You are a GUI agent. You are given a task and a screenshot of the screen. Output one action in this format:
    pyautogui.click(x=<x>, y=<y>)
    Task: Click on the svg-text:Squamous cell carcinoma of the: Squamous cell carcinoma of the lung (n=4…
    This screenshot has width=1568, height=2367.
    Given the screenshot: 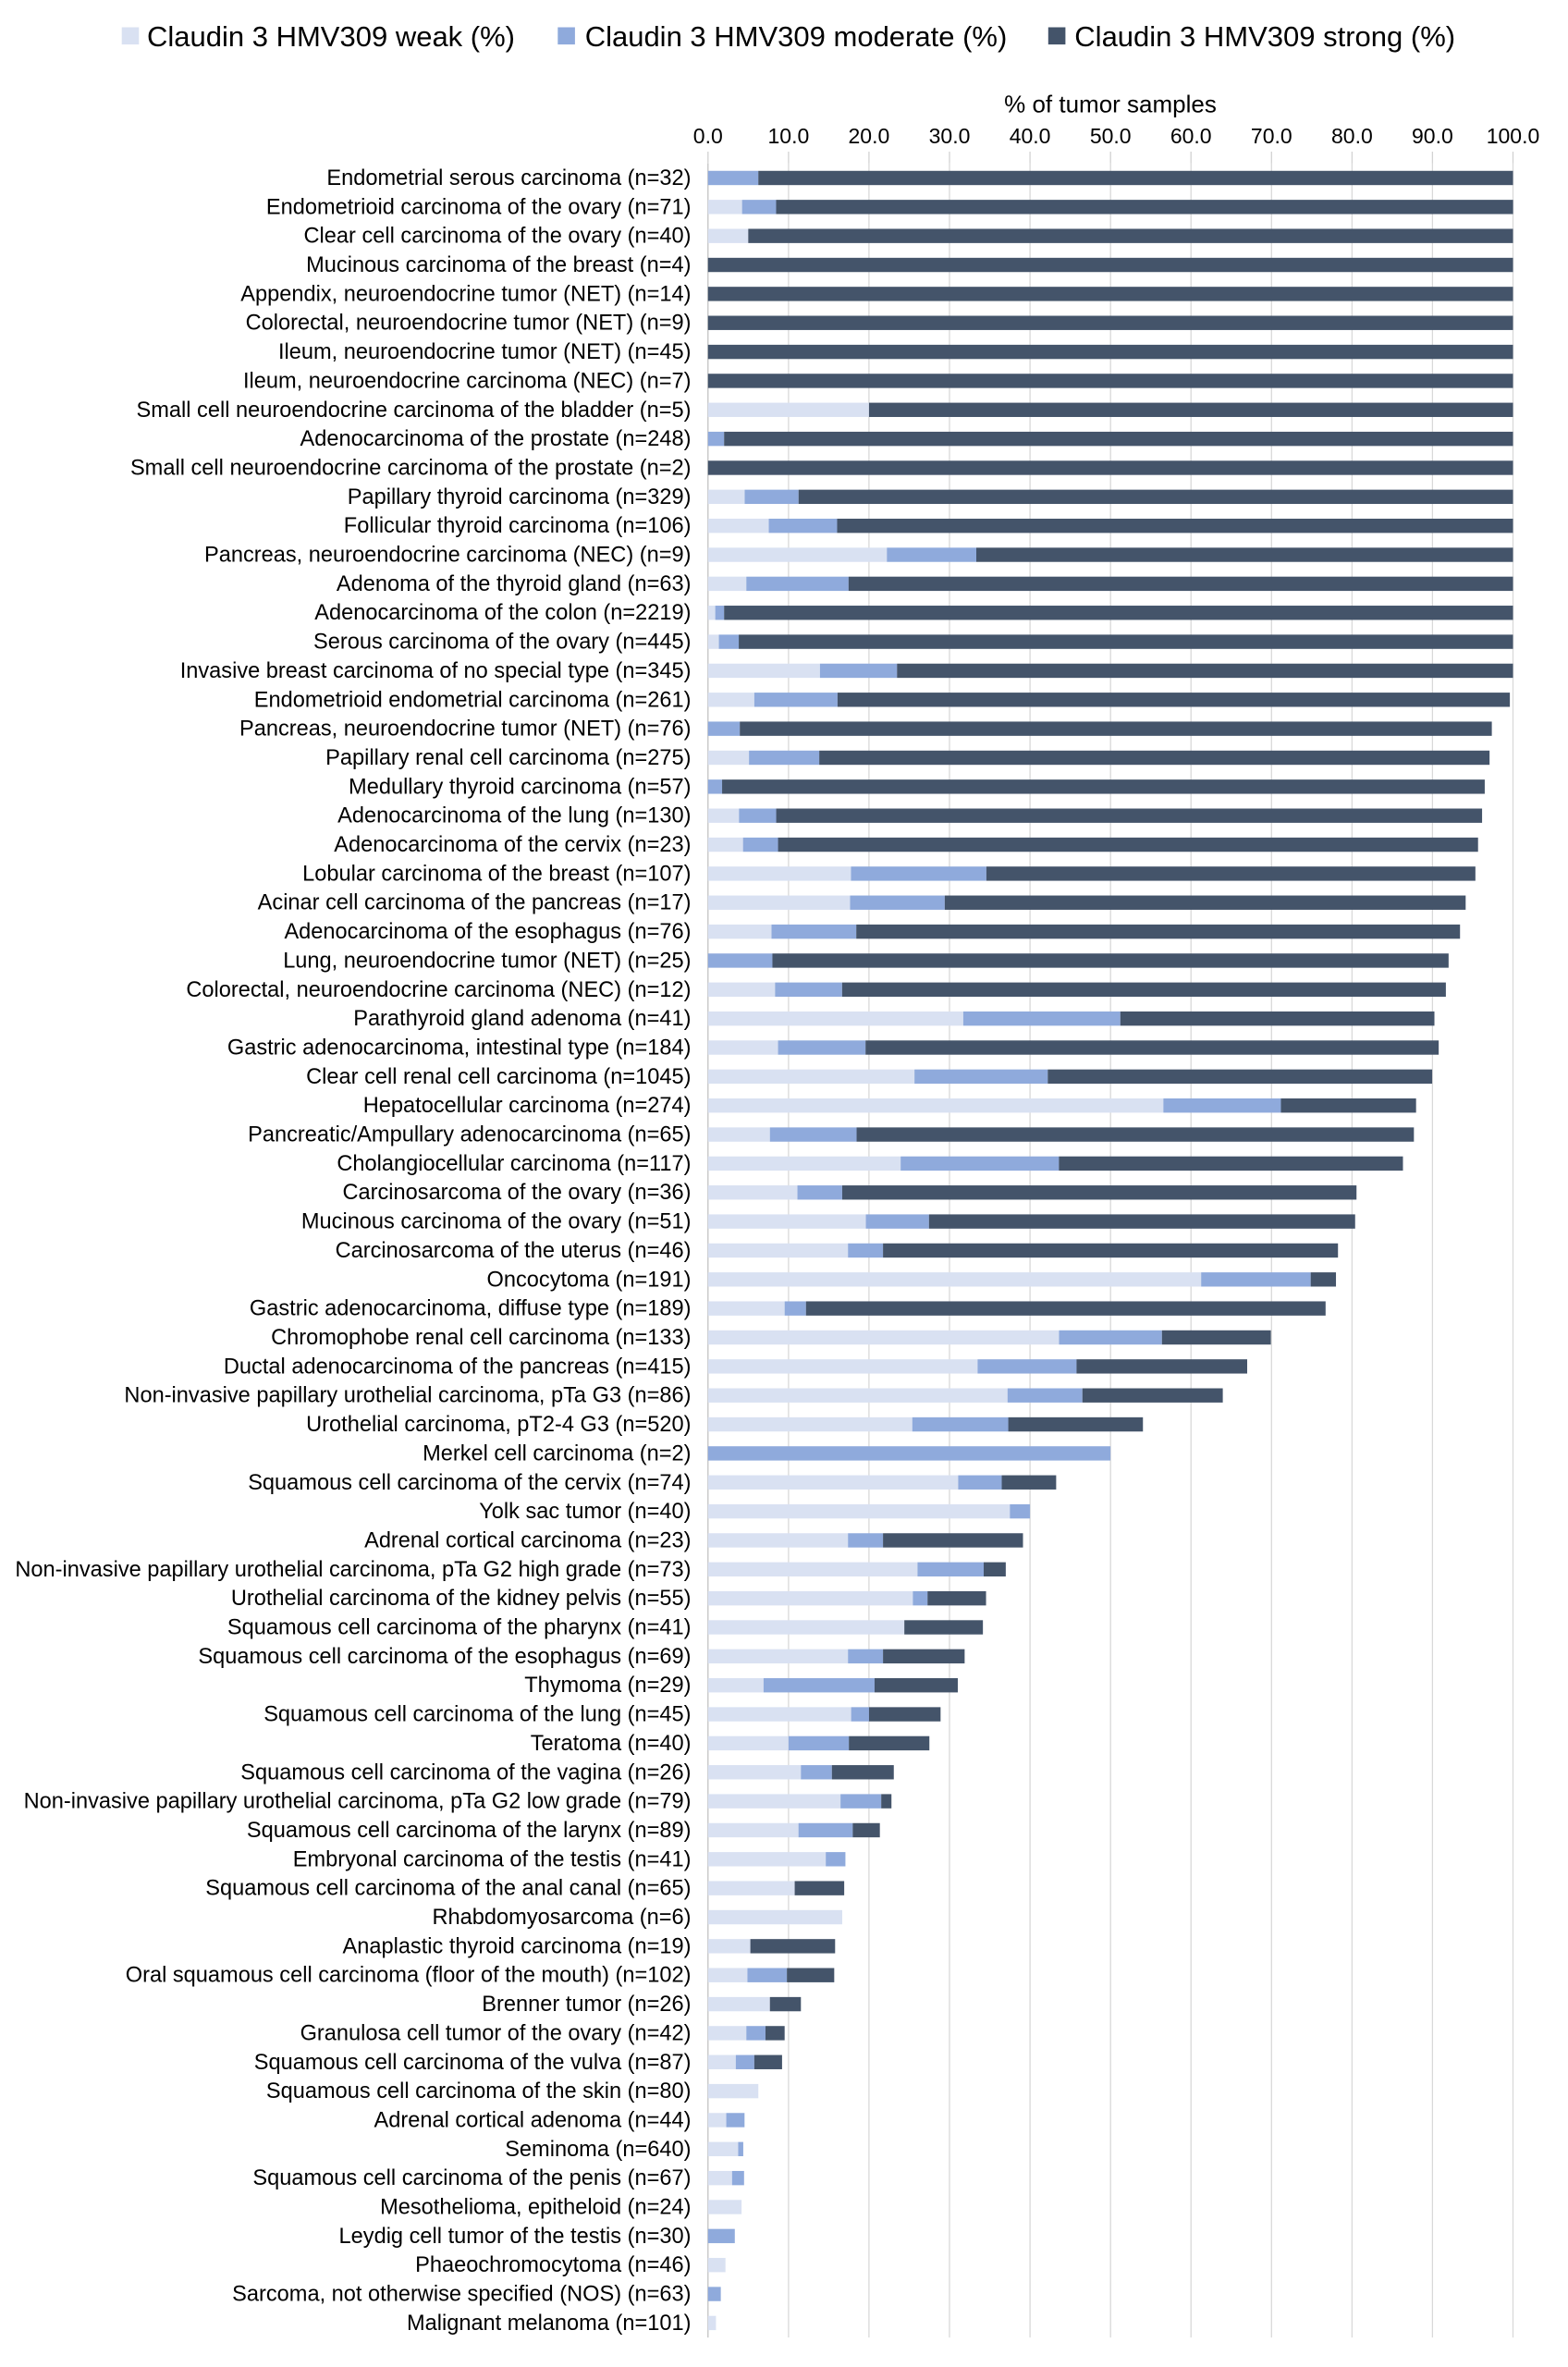 What is the action you would take?
    pyautogui.click(x=477, y=1715)
    